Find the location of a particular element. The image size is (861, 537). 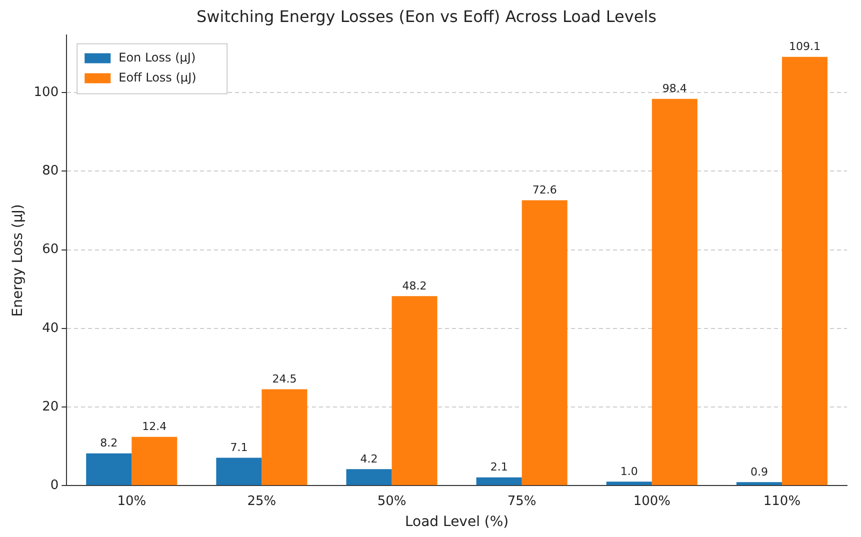

y-axis-title: Energy Loss (μJ) is located at coordinates (18, 260).